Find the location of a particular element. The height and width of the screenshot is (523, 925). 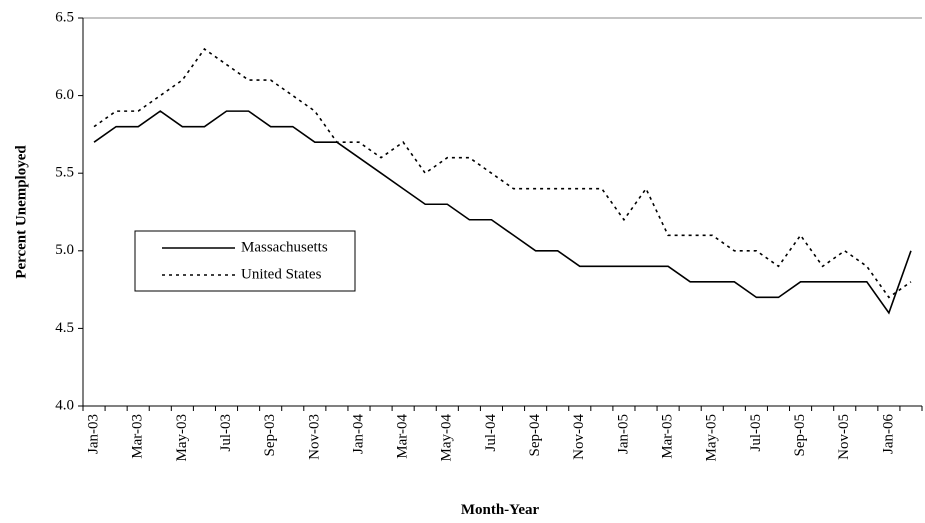

y-tick-label: 5.0 is located at coordinates (64, 250).